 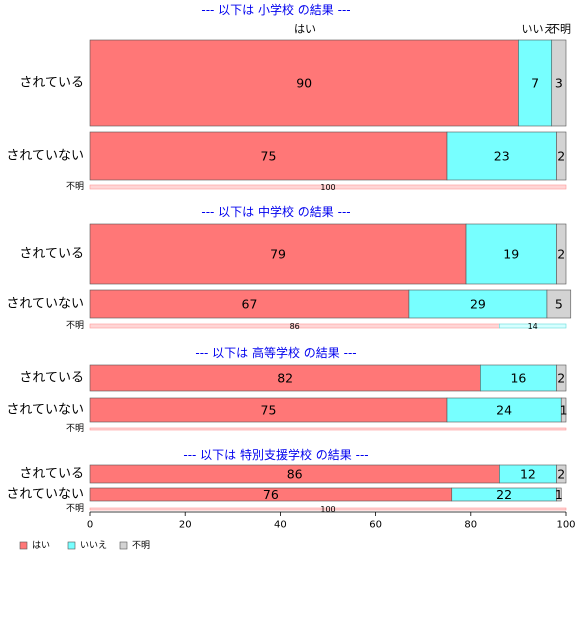 What do you see at coordinates (51, 83) in the screenshot?
I see `category-label-0-0: されている` at bounding box center [51, 83].